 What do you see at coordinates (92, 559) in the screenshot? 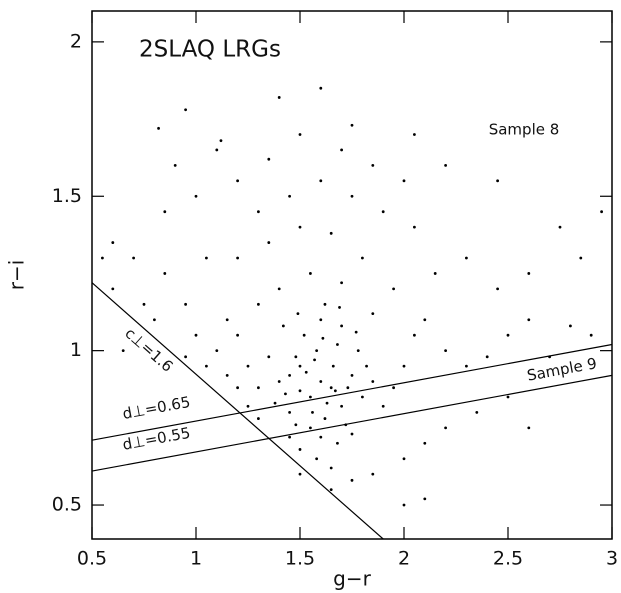
I see `x-tick-label: 0.5` at bounding box center [92, 559].